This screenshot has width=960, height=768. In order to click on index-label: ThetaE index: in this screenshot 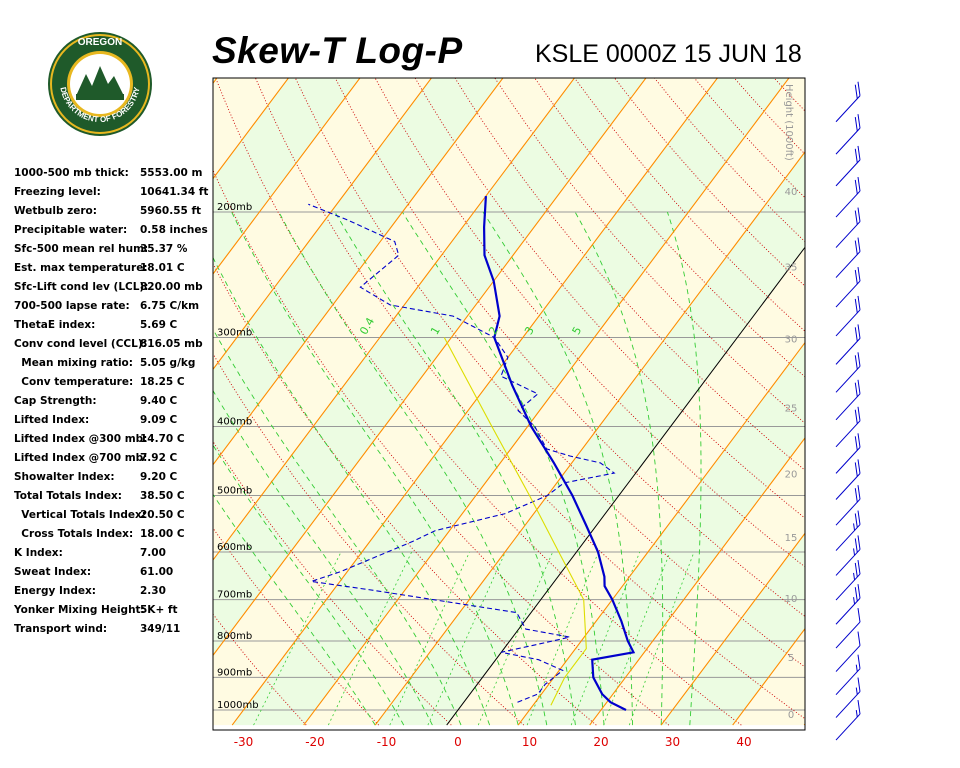, I will do `click(55, 325)`.